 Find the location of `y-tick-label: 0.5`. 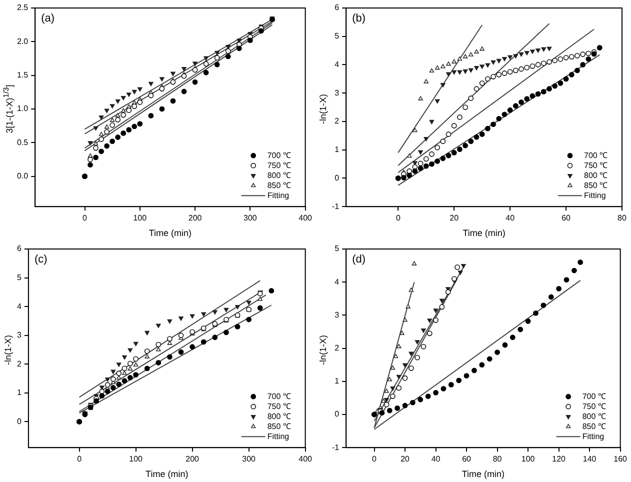

y-tick-label: 0.5 is located at coordinates (22, 142).